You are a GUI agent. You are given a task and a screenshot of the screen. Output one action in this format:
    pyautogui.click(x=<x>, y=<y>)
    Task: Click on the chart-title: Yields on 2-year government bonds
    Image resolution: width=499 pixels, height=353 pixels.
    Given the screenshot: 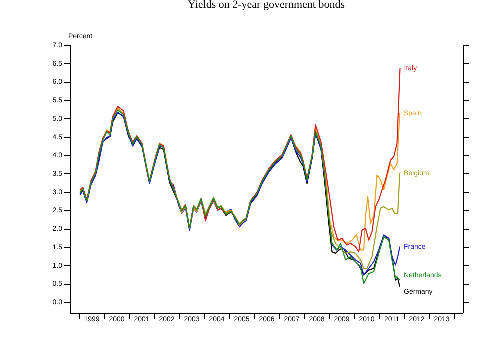 What is the action you would take?
    pyautogui.click(x=267, y=5)
    